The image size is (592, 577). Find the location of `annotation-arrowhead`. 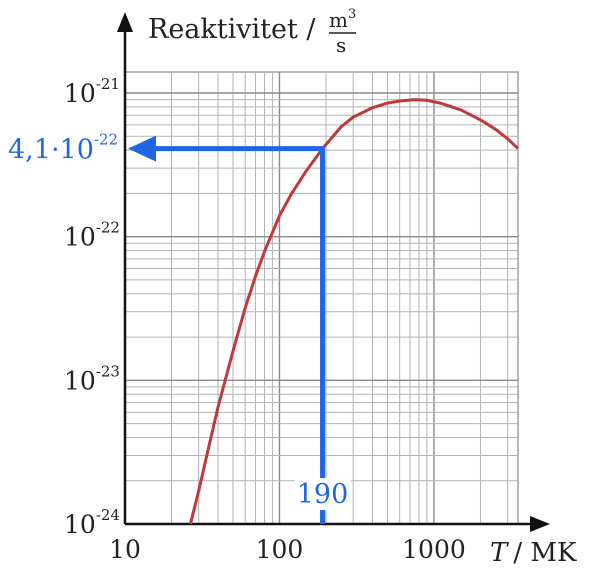

annotation-arrowhead is located at coordinates (142, 148).